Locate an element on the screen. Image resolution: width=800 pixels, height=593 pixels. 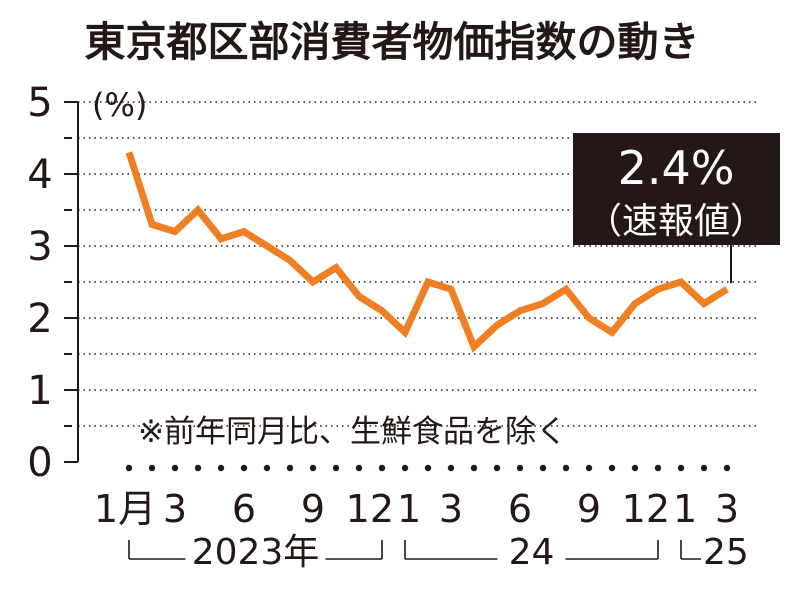
y-tick-label: 0 is located at coordinates (39, 463).